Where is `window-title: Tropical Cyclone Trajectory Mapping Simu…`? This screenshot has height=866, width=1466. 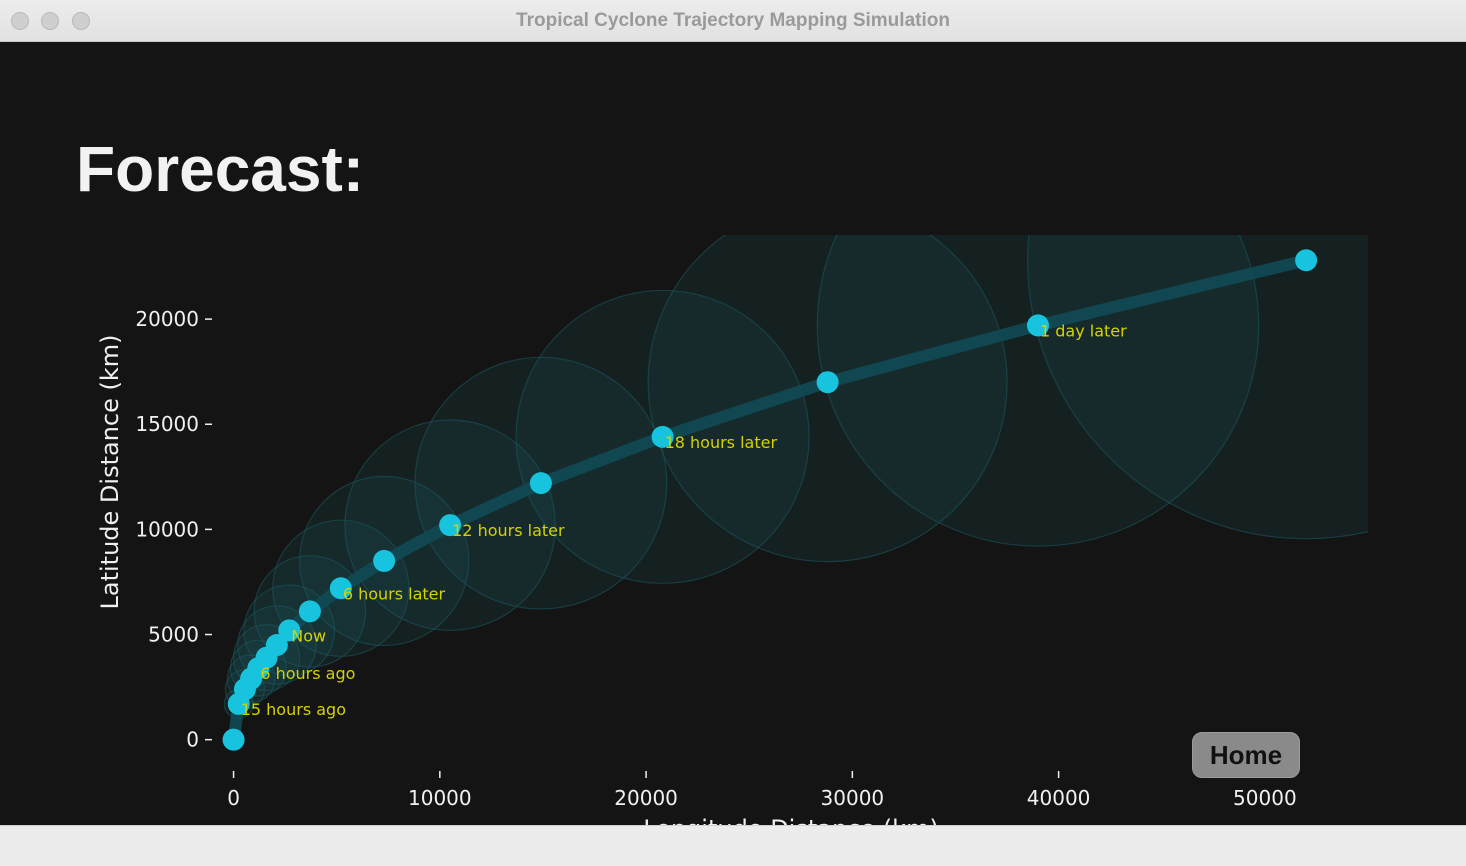
window-title: Tropical Cyclone Trajectory Mapping Simu… is located at coordinates (733, 20).